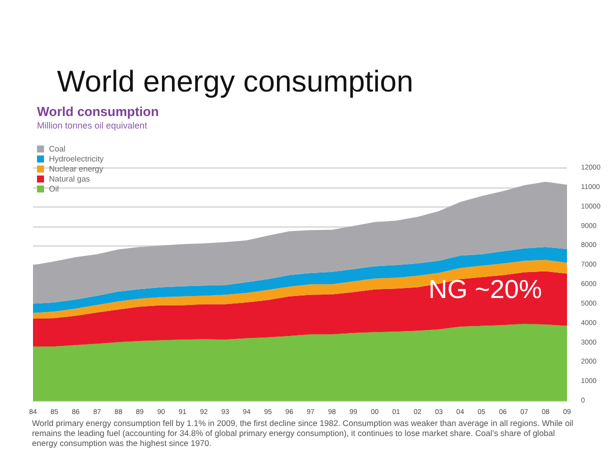  I want to click on legend-label: Natural gas, so click(69, 179).